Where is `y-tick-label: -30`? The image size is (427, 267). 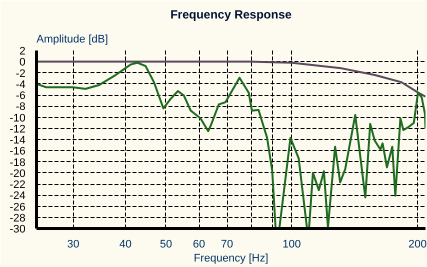 y-tick-label: -30 is located at coordinates (18, 230).